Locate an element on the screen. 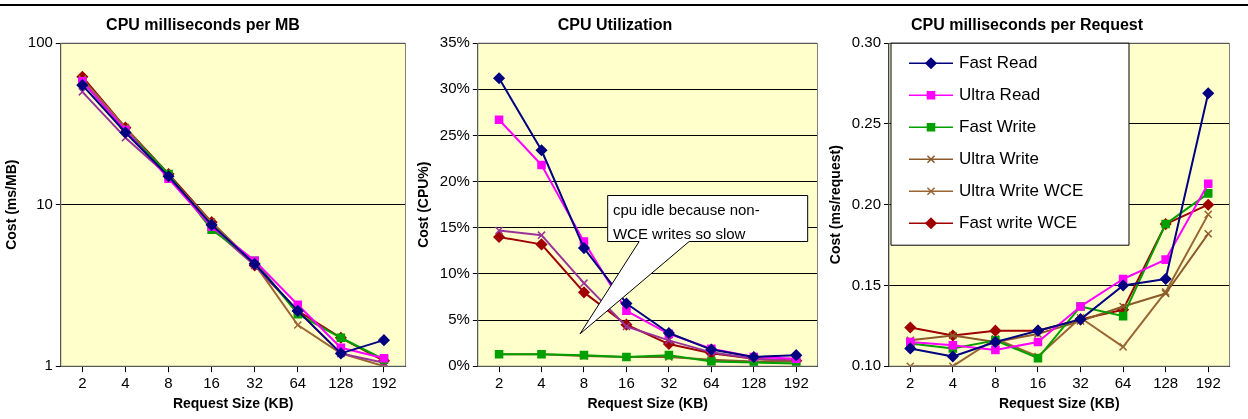  y-tick-label: 0.15 is located at coordinates (866, 284).